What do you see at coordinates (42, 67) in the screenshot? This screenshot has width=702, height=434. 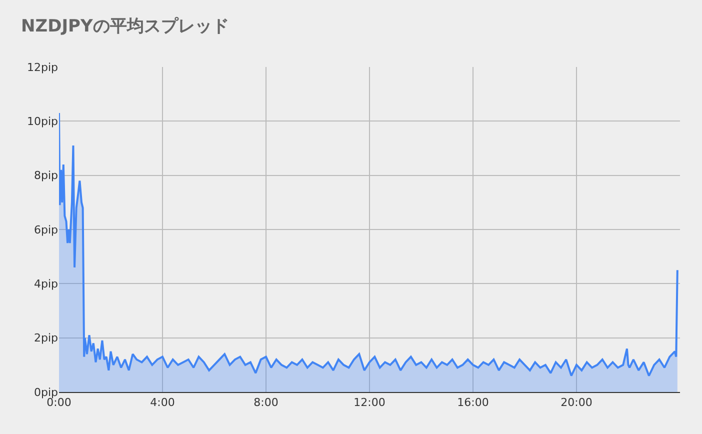 I see `y-tick-label: 12pip` at bounding box center [42, 67].